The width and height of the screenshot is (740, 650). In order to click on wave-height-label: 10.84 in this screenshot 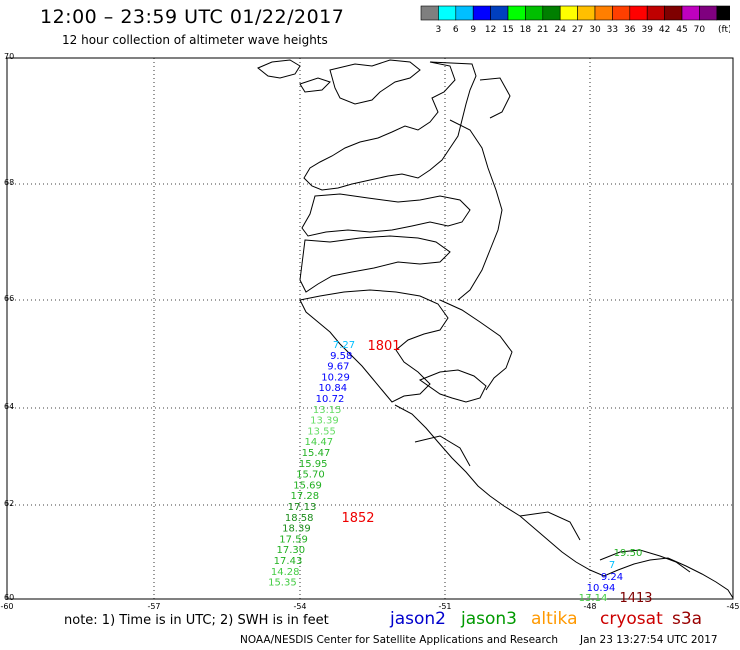, I will do `click(332, 388)`.